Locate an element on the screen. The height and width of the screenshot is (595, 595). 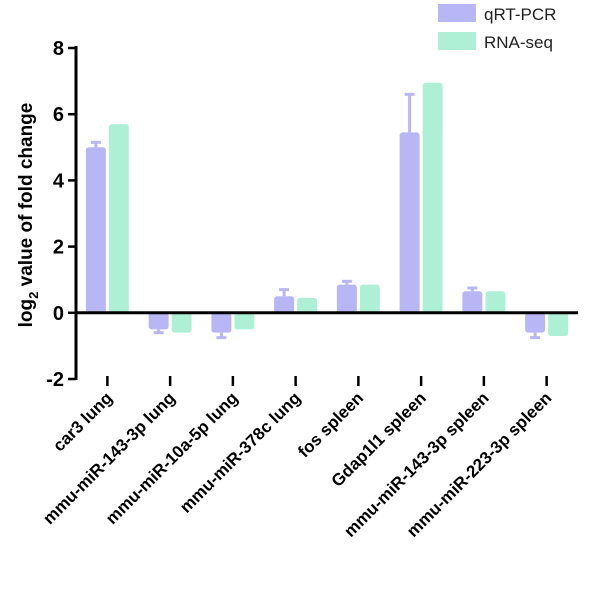
y-axis-title: log2 value of fold change is located at coordinates (28, 215).